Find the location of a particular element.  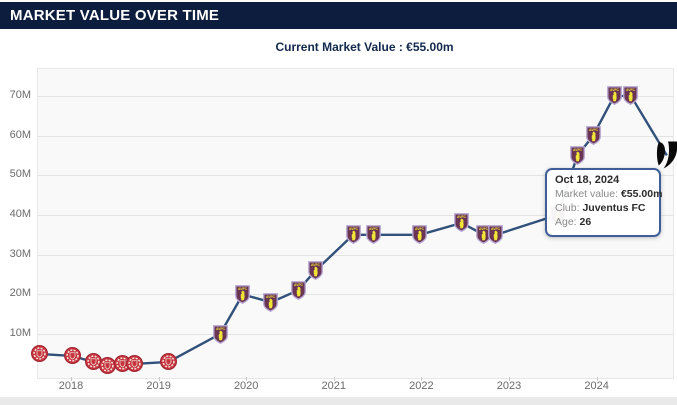

y-axis-tick-label: 60M is located at coordinates (20, 134).